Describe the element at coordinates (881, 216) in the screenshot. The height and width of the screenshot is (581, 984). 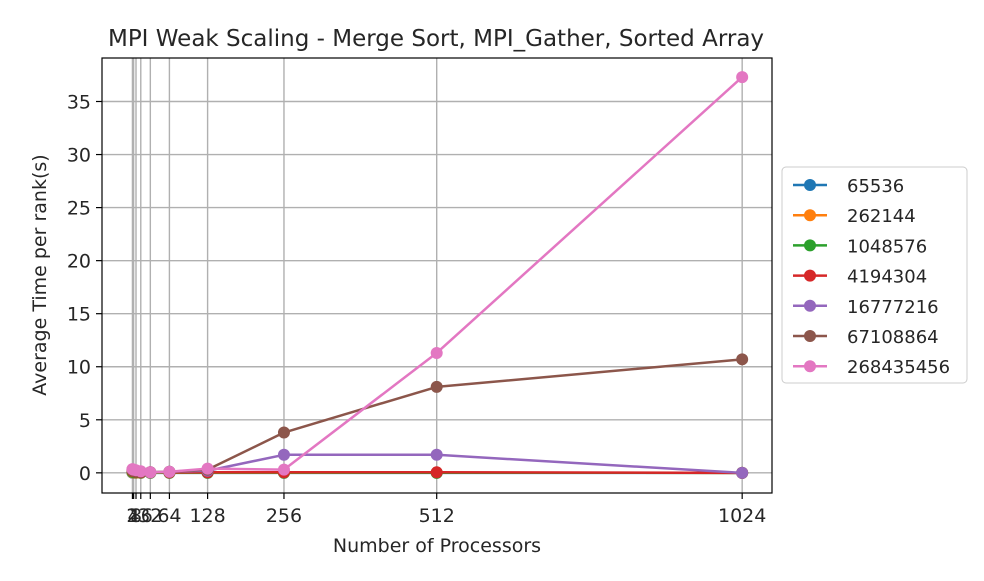
I see `legend-label: 262144` at that location.